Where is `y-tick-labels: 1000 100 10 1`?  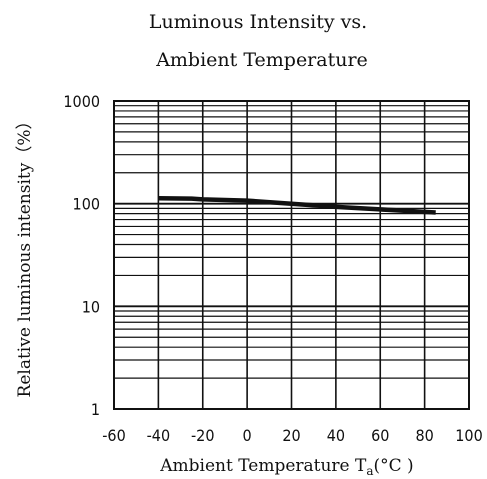 y-tick-labels: 1000 100 10 1 is located at coordinates (81, 255).